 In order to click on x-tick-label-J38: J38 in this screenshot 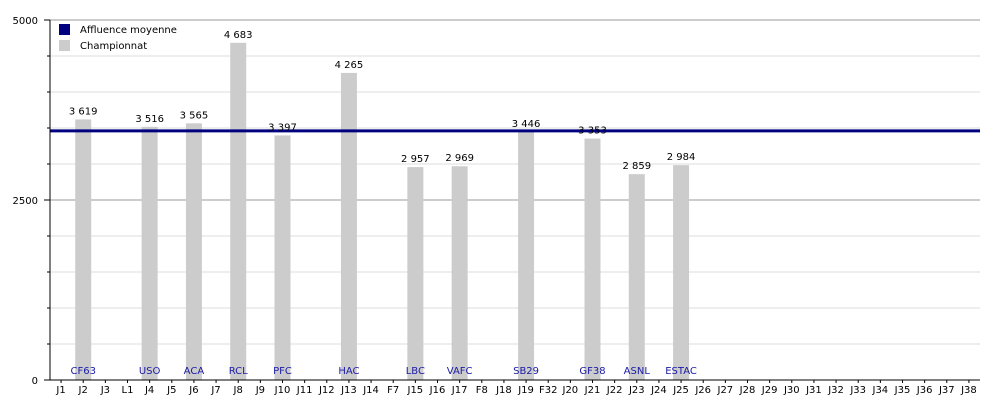, I will do `click(968, 390)`.